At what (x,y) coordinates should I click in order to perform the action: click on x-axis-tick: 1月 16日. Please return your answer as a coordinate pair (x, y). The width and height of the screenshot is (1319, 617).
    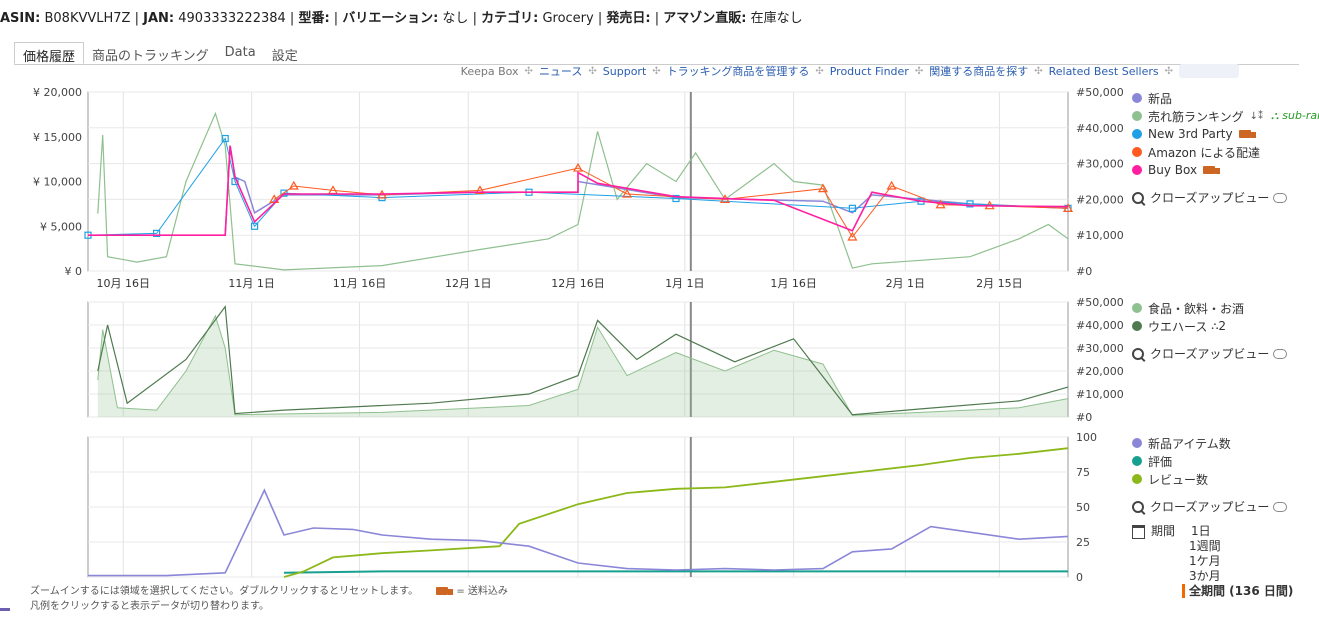
    Looking at the image, I should click on (793, 283).